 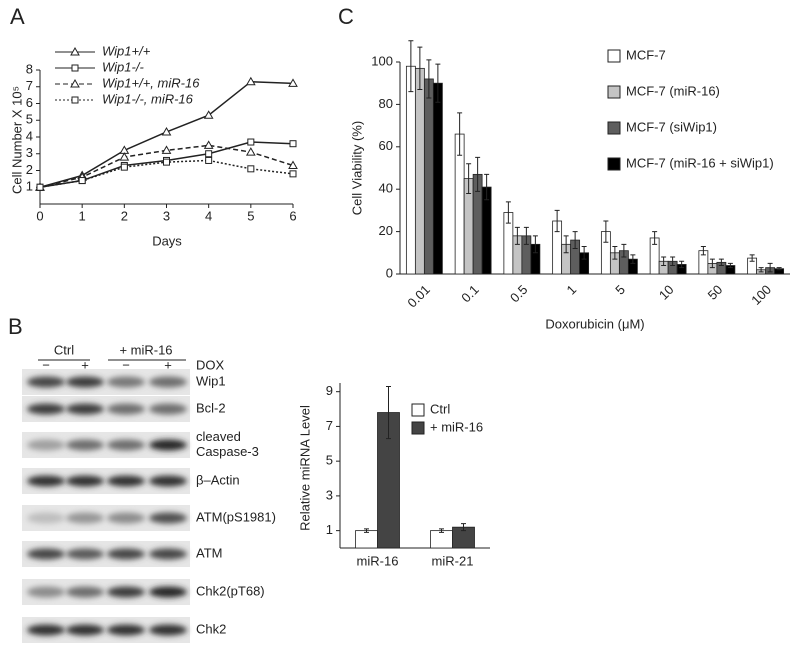 What do you see at coordinates (148, 98) in the screenshot?
I see `legend-label: Wip1-/-, miR-16` at bounding box center [148, 98].